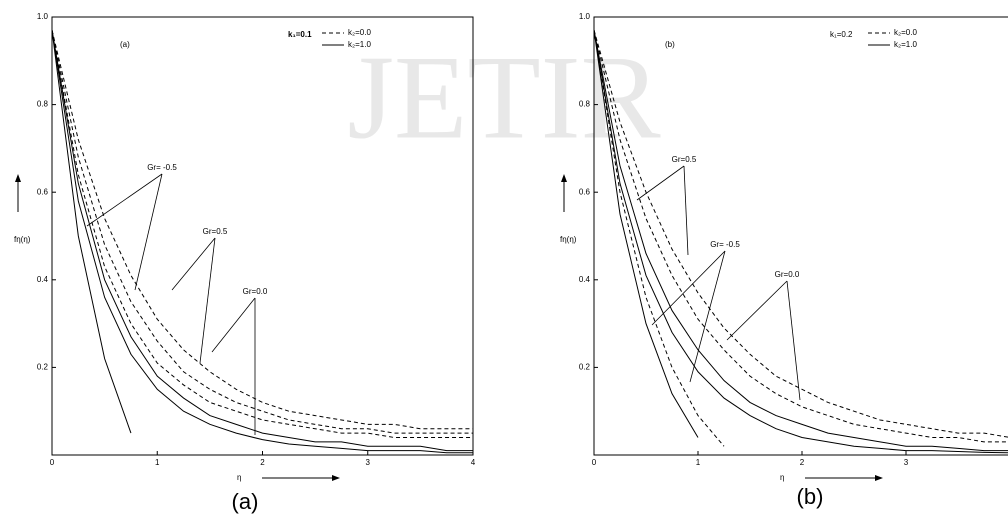 This screenshot has height=517, width=1008. What do you see at coordinates (670, 44) in the screenshot?
I see `inner-label: (b)` at bounding box center [670, 44].